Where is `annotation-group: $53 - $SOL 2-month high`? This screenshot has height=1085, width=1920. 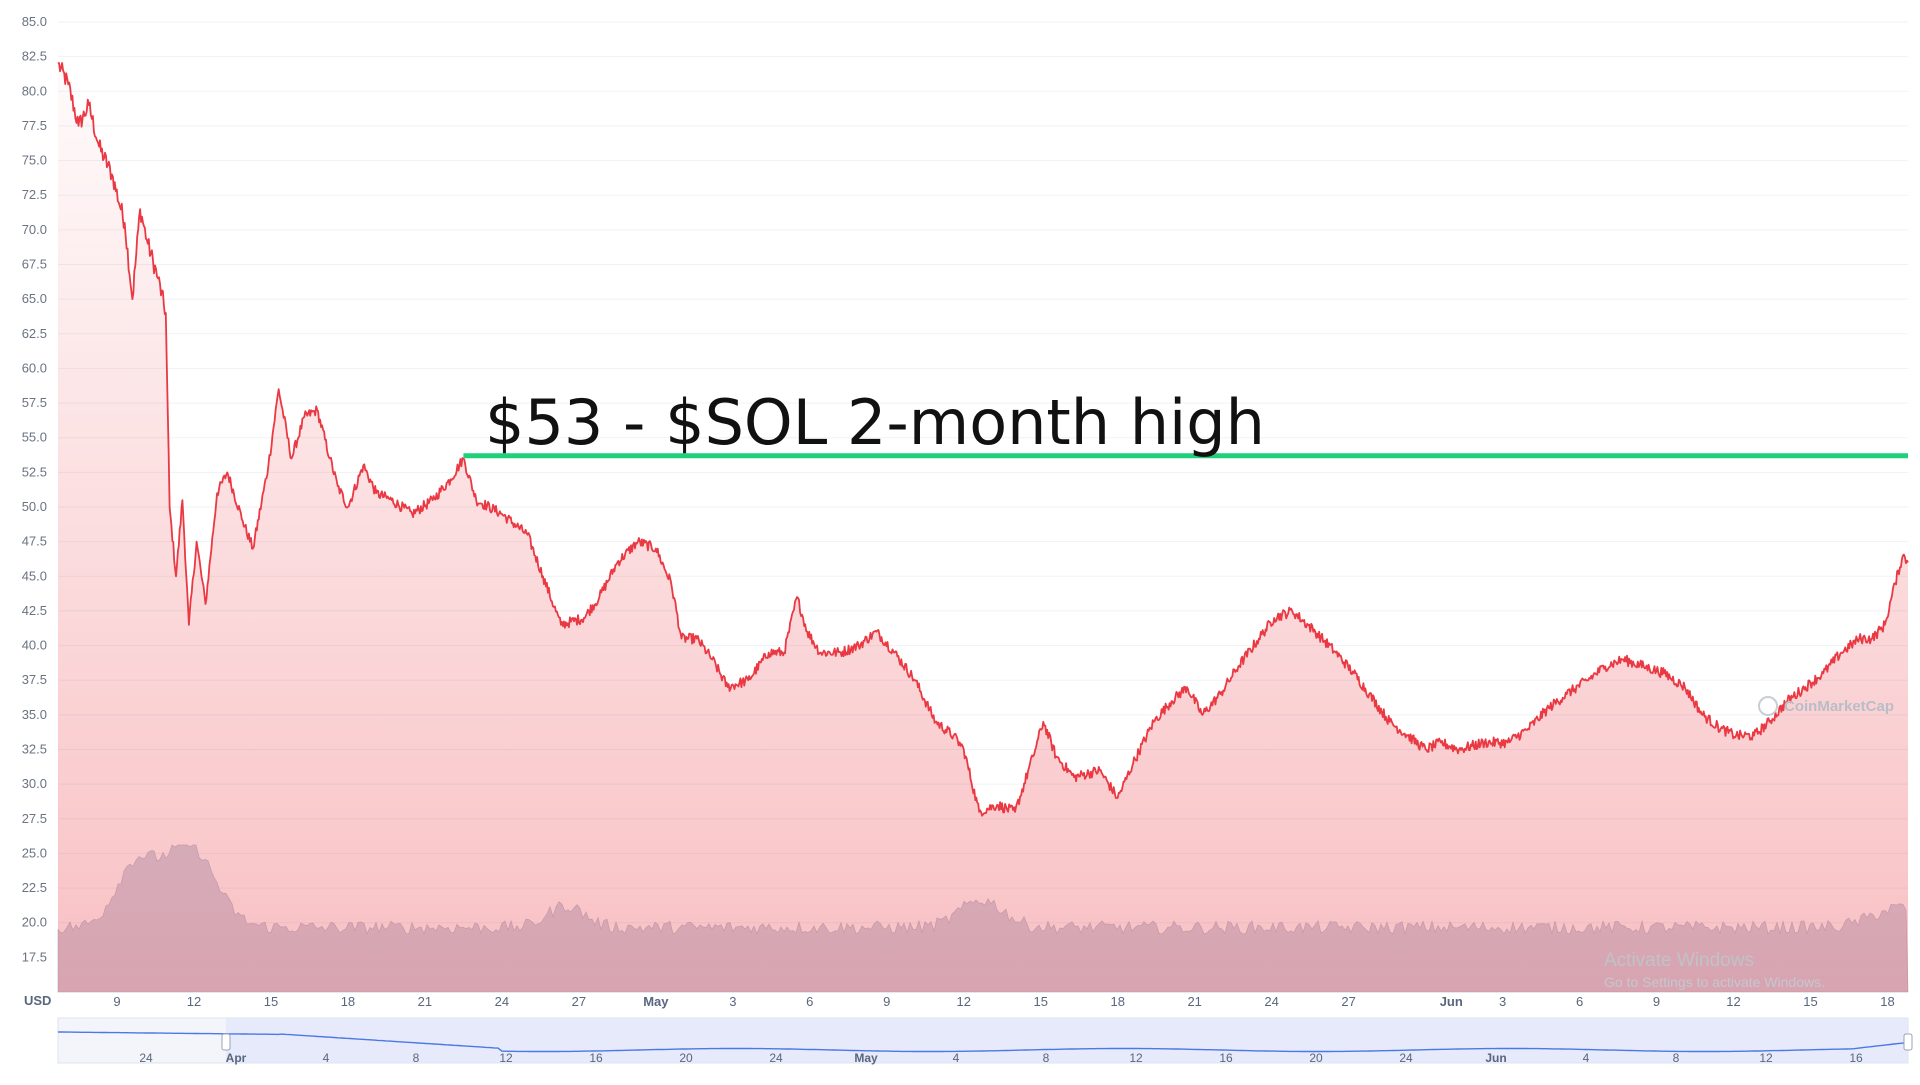 annotation-group: $53 - $SOL 2-month high is located at coordinates (1185, 422).